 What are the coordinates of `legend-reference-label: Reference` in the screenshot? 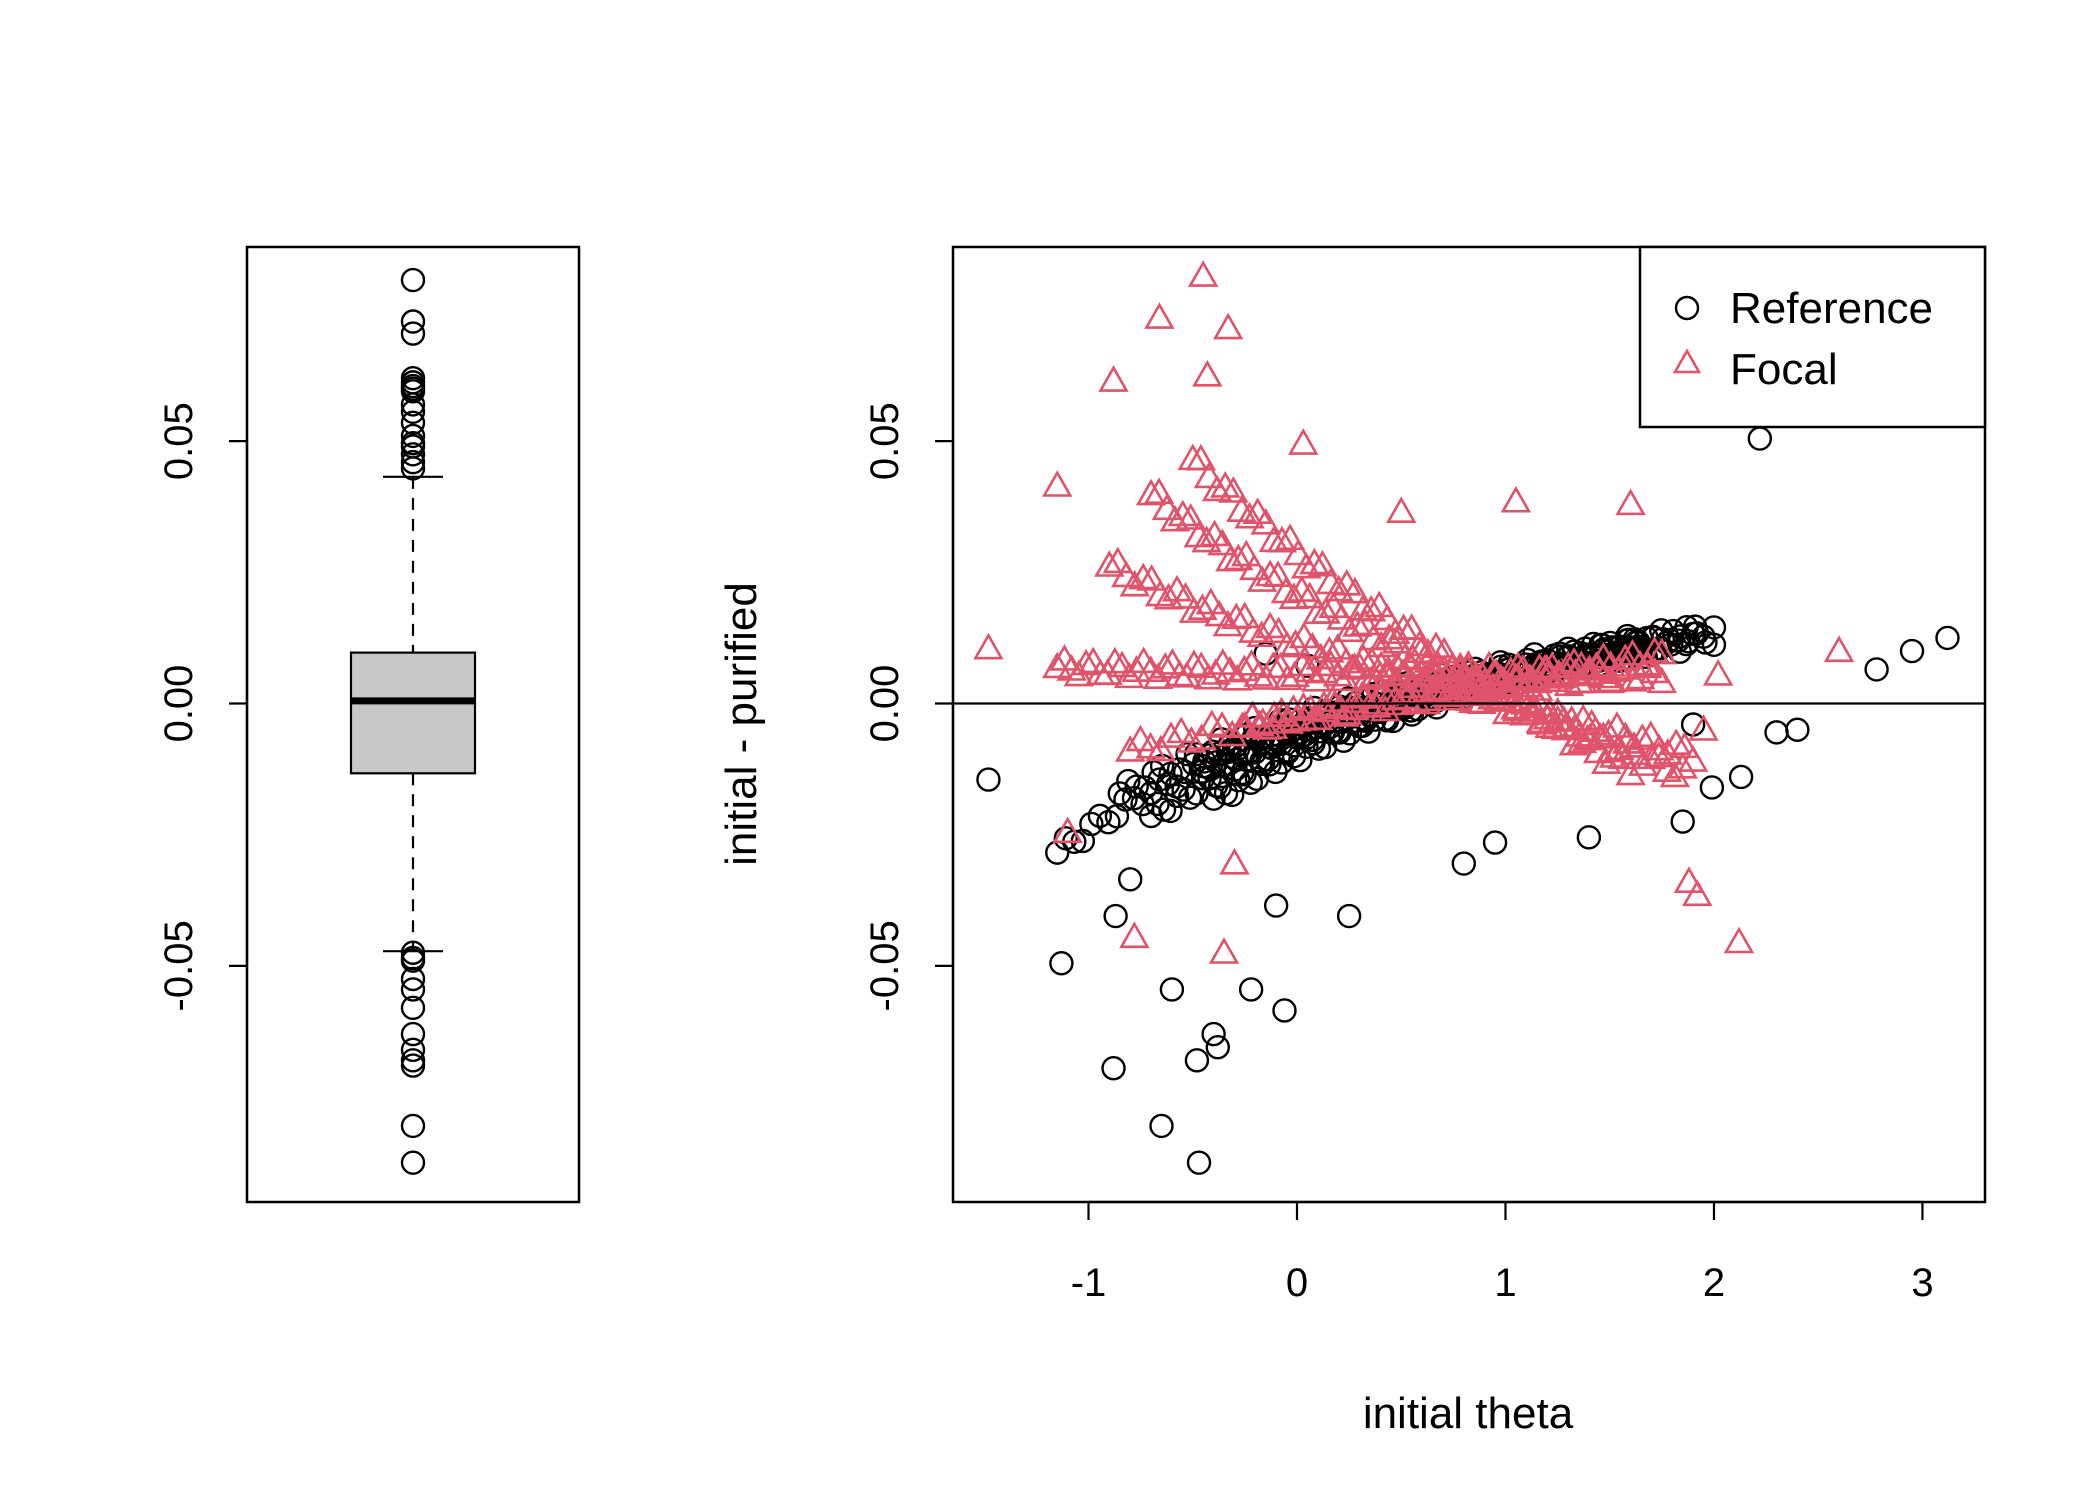 It's located at (1831, 308).